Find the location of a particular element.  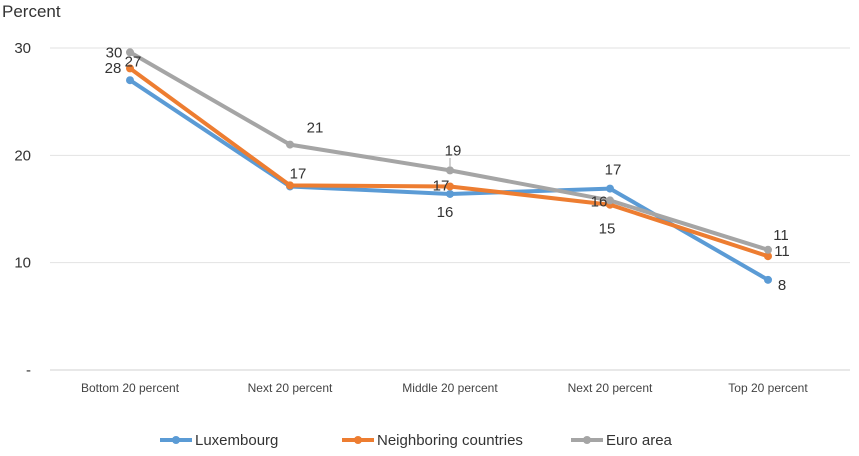

legend-label: Euro area is located at coordinates (639, 440).